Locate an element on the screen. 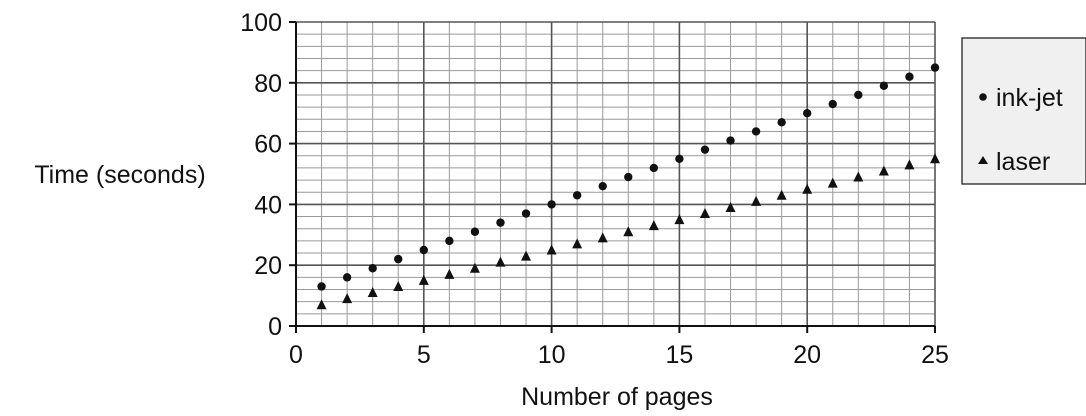 The width and height of the screenshot is (1086, 416). legend: ink-jet laser is located at coordinates (1023, 111).